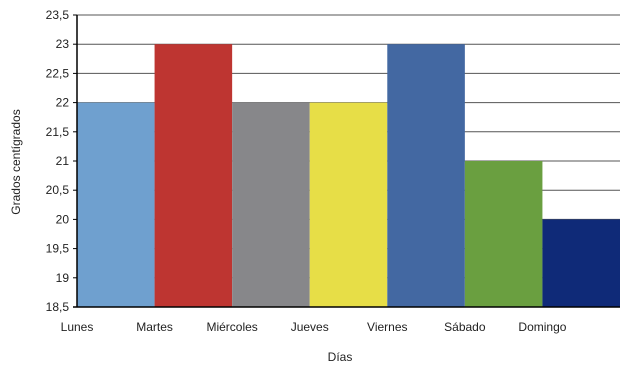 The width and height of the screenshot is (620, 368). What do you see at coordinates (581, 263) in the screenshot?
I see `bar-domingo` at bounding box center [581, 263].